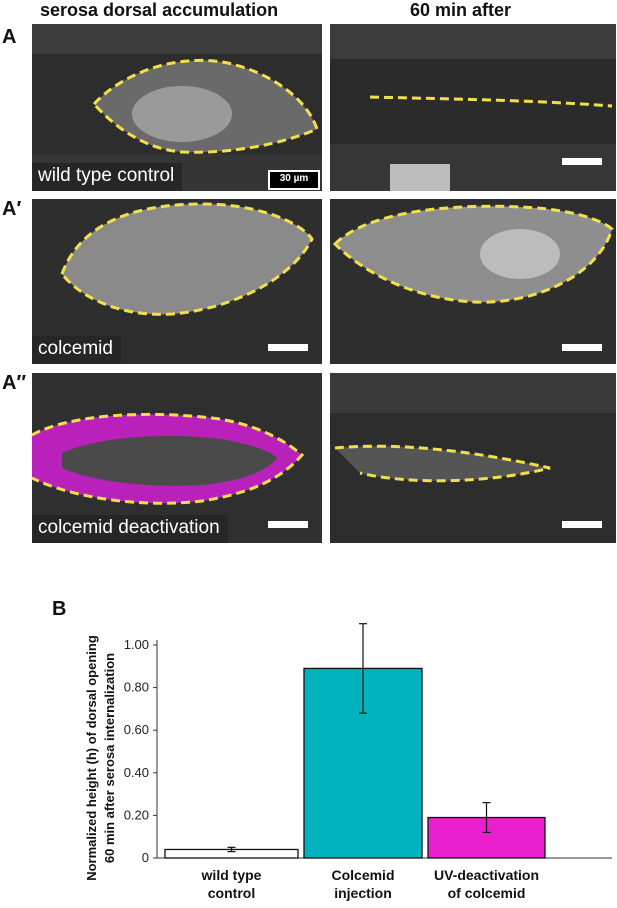 Image resolution: width=617 pixels, height=908 pixels. I want to click on micrograph-a-double-prime-left: colcemid deactivation, so click(177, 458).